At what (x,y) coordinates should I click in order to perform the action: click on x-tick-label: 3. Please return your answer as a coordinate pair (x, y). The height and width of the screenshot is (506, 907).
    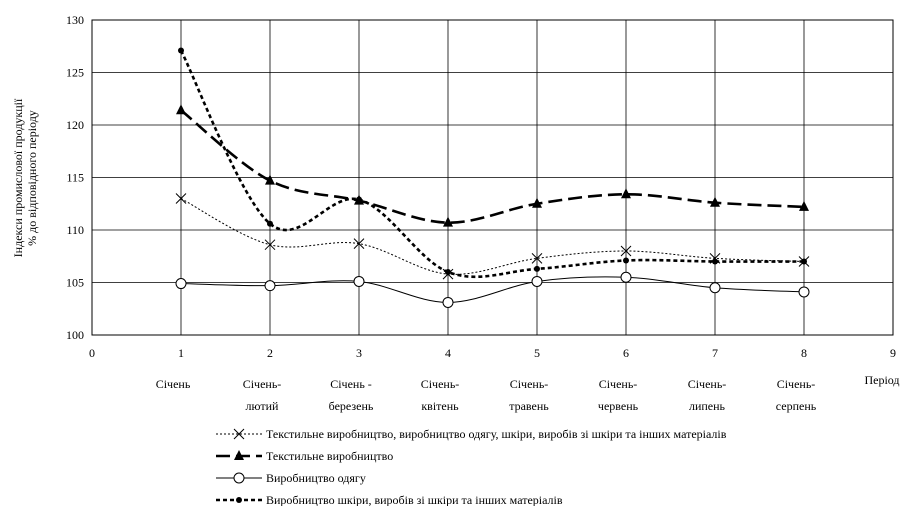
    Looking at the image, I should click on (359, 353).